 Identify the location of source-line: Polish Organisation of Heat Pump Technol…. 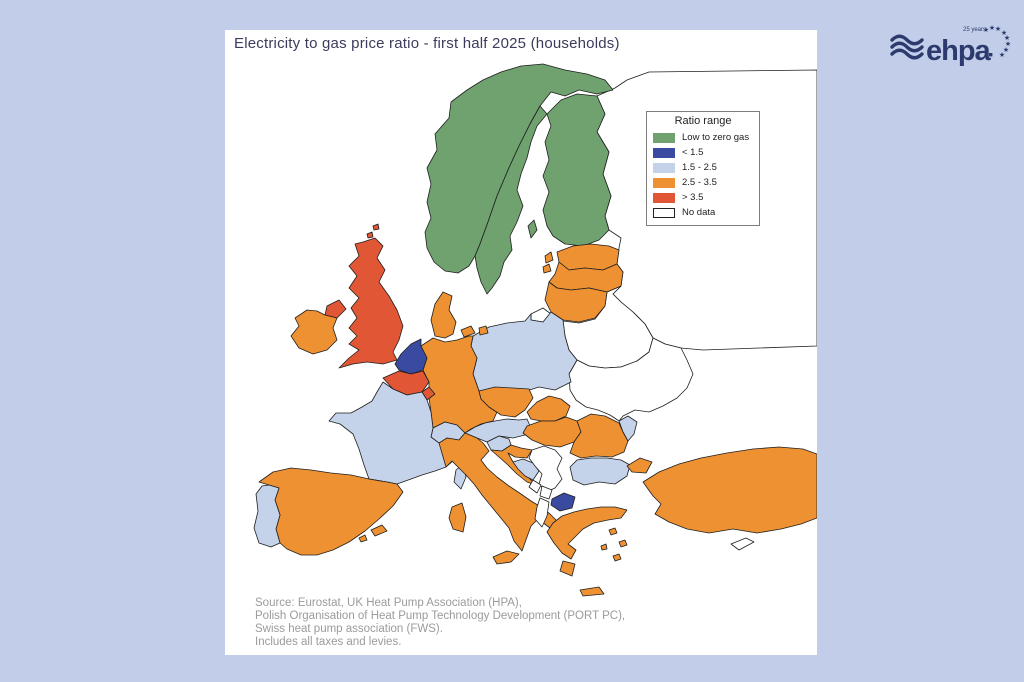
(440, 616).